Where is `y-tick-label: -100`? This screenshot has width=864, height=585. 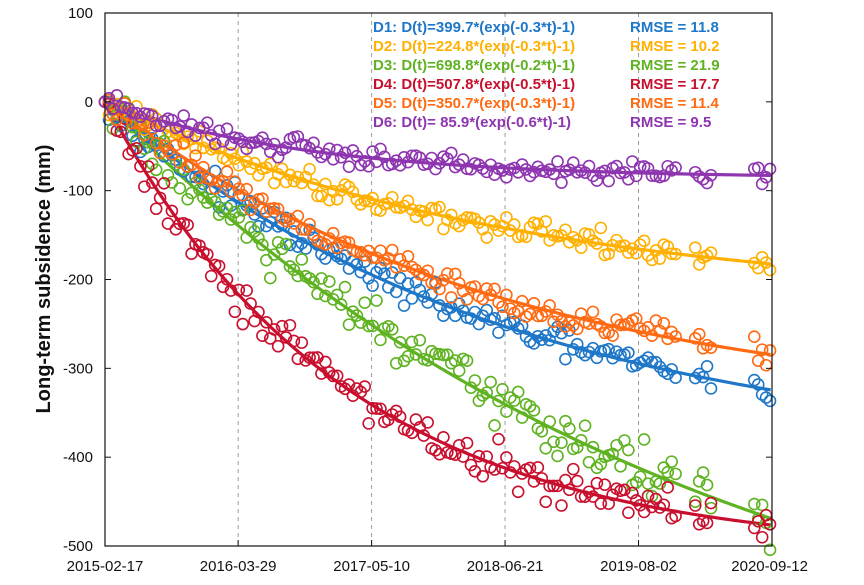
y-tick-label: -100 is located at coordinates (78, 191).